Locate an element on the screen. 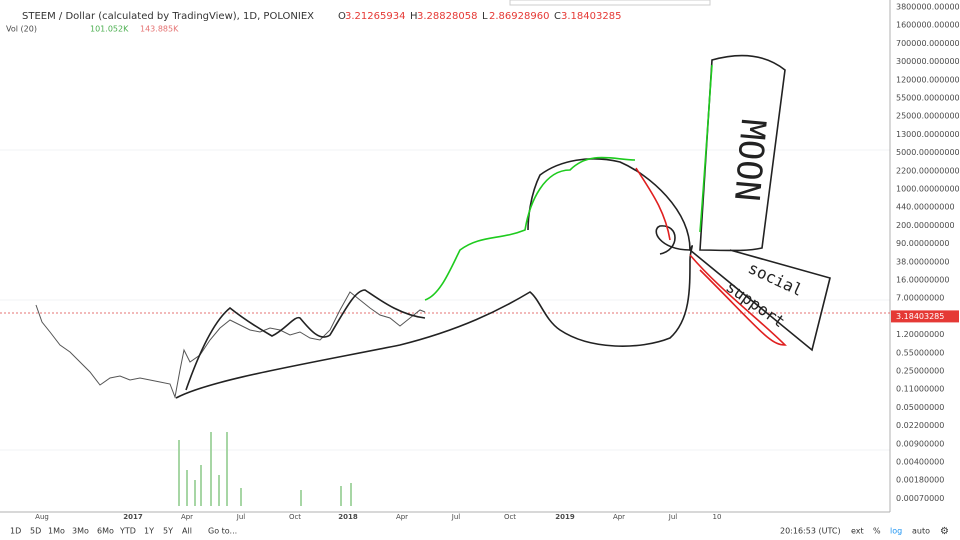 The image size is (960, 540). last-price-label: 3.18403285 is located at coordinates (920, 316).